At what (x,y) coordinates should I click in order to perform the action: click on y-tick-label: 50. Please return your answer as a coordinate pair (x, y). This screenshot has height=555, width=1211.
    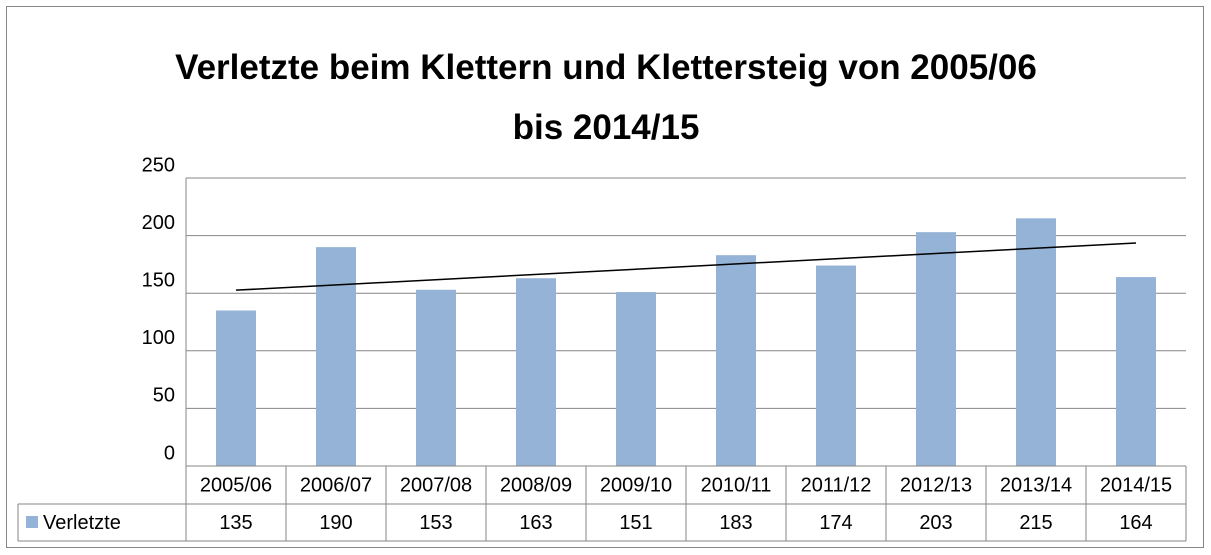
    Looking at the image, I should click on (164, 396).